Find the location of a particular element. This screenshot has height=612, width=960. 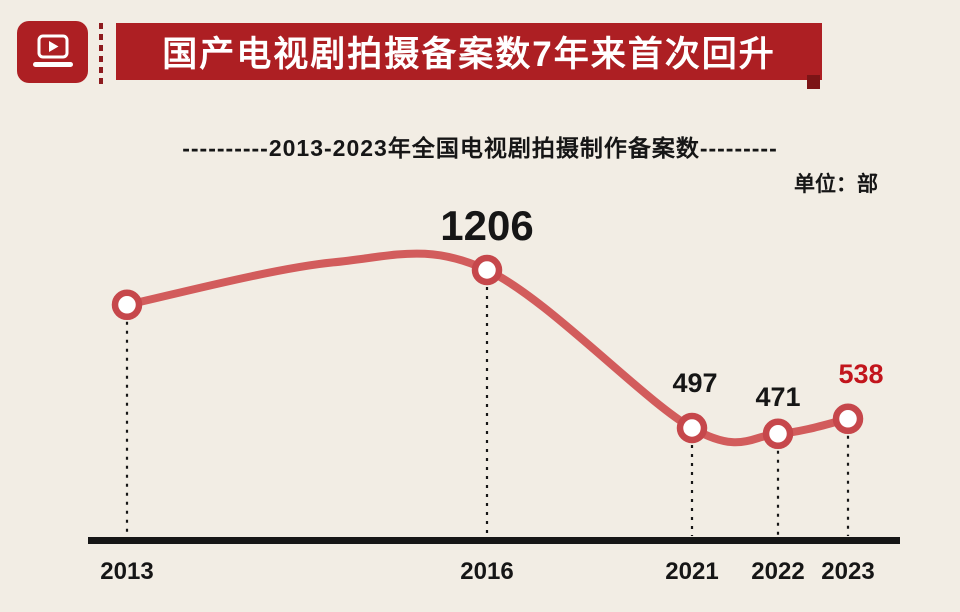

x-axis is located at coordinates (494, 540).